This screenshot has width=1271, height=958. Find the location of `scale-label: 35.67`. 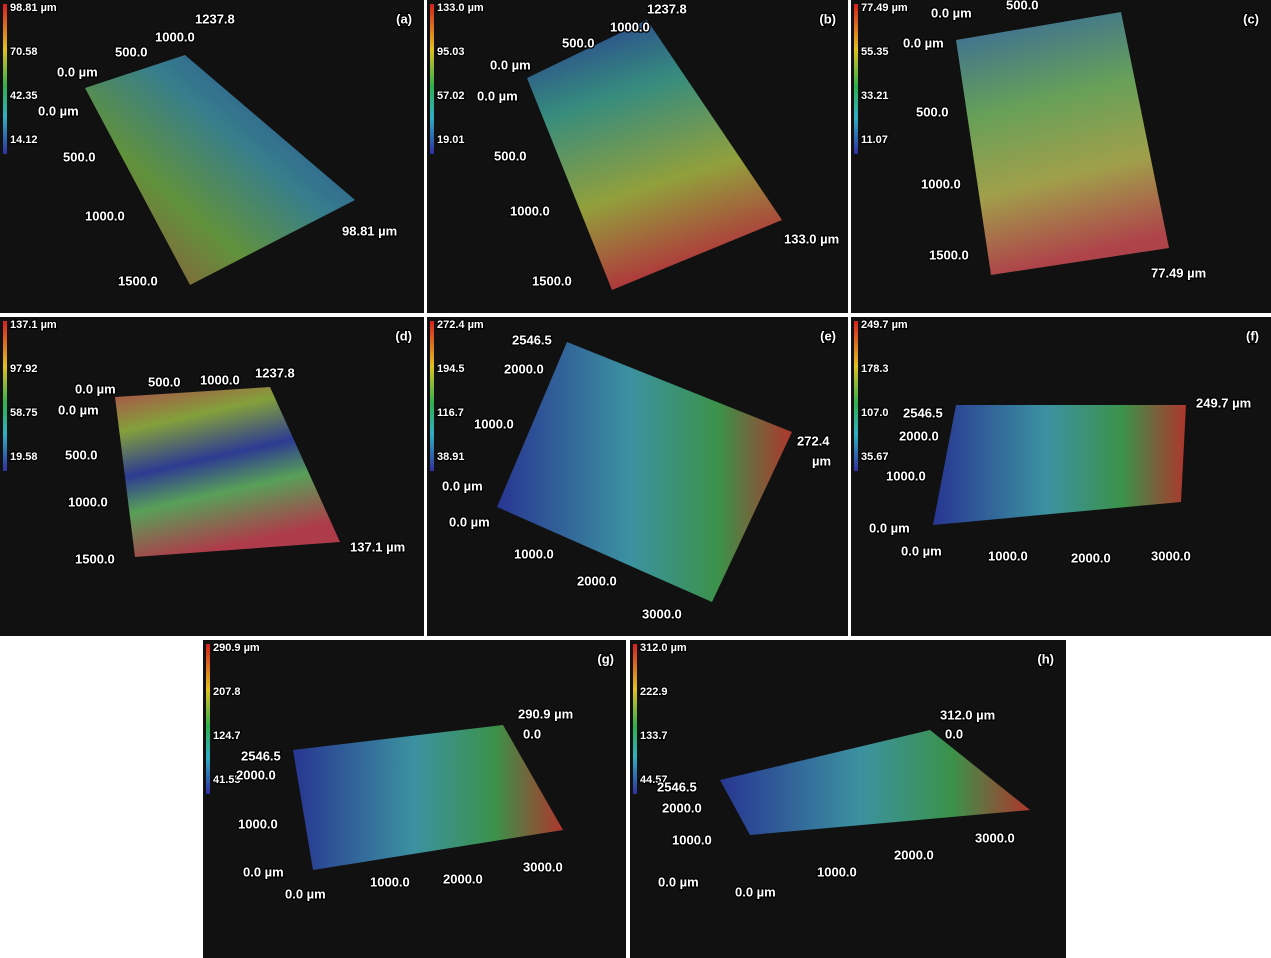

scale-label: 35.67 is located at coordinates (875, 457).